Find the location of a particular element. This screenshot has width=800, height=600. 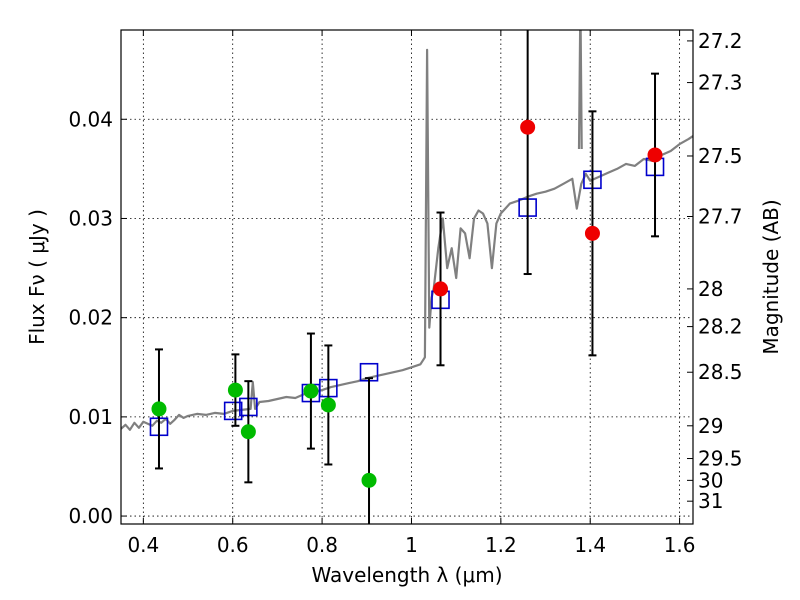

y2-axis-title: Magnitude (AB) is located at coordinates (771, 276).